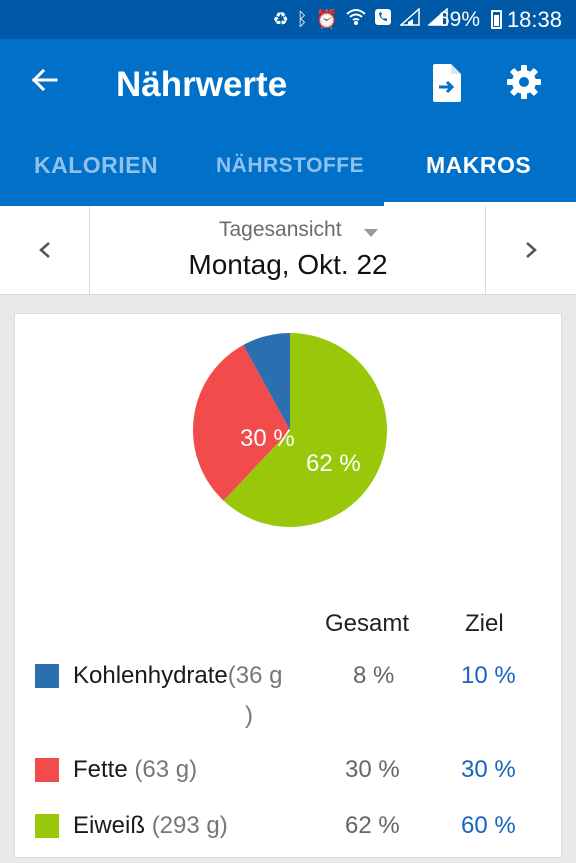  I want to click on macro-goal: 10 %, so click(488, 675).